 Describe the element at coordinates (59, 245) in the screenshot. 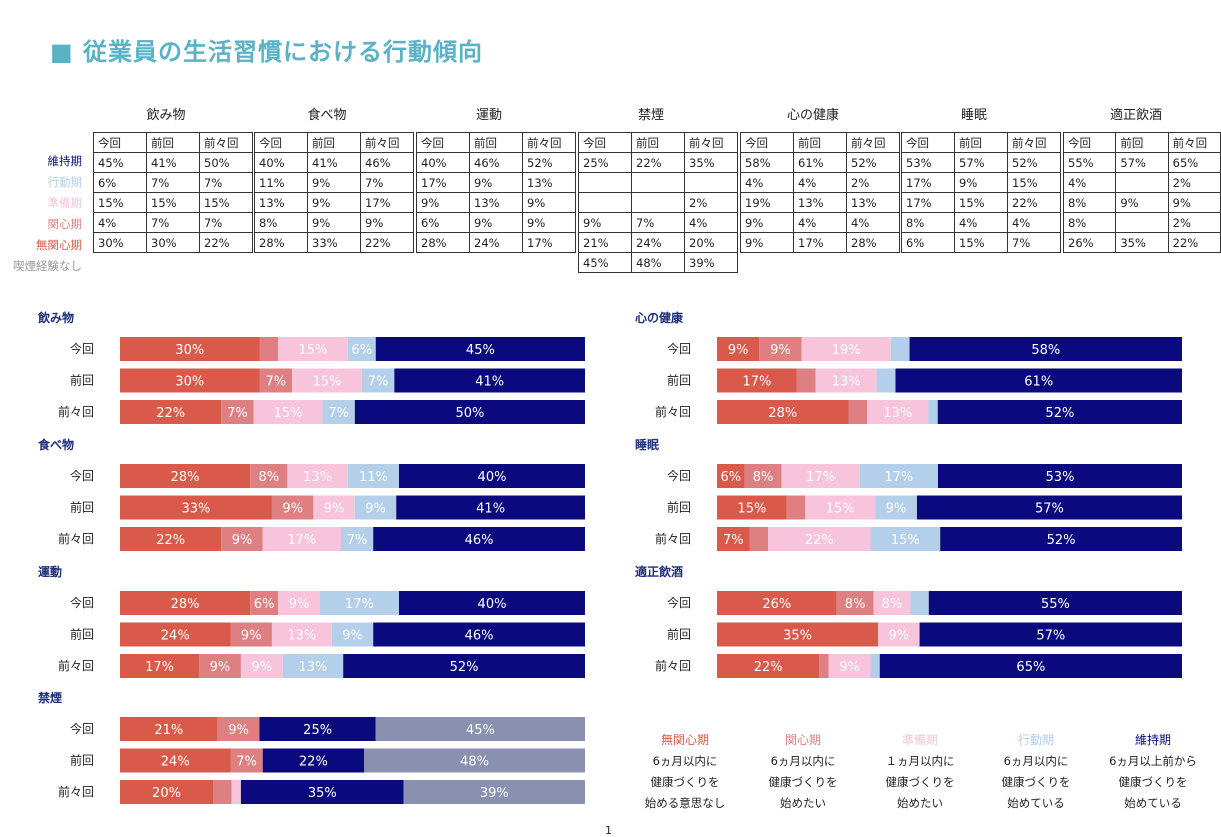

I see `table-row-label: 無関心期` at that location.